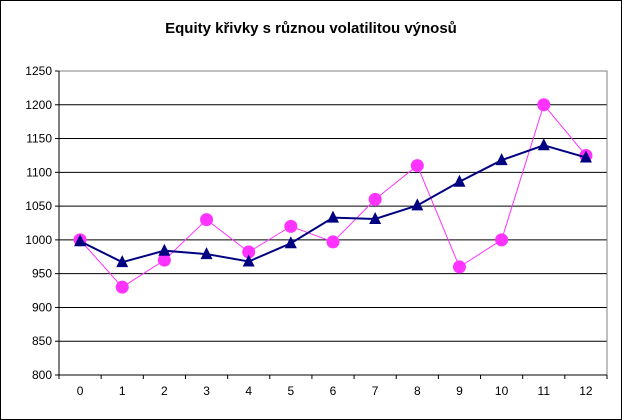  Describe the element at coordinates (38, 206) in the screenshot. I see `y-tick-label: 1050` at that location.